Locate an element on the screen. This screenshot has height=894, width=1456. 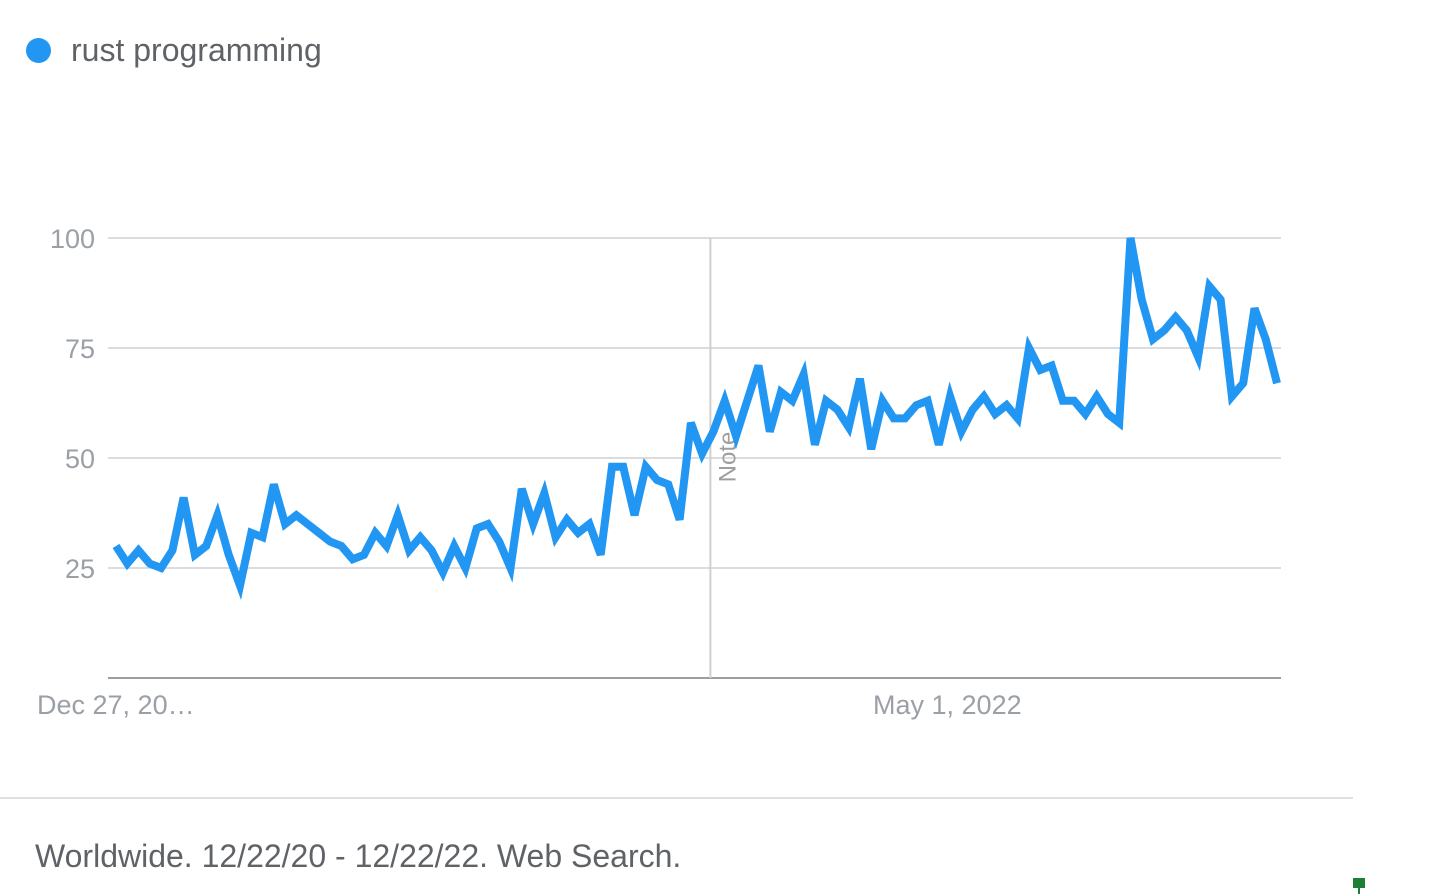
legend-series-dot is located at coordinates (38, 50).